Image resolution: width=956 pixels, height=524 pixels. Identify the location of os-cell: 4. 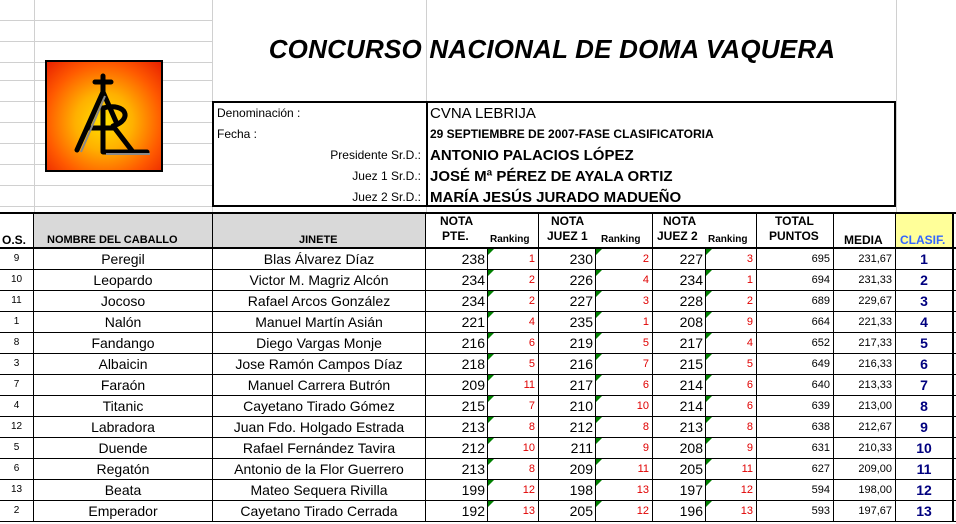
(17, 406).